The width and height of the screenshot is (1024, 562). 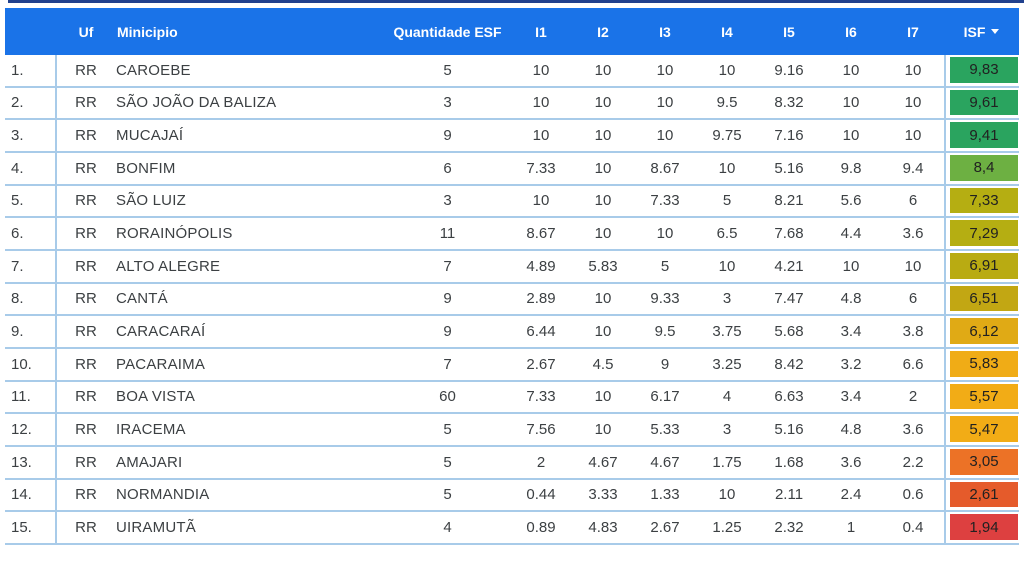 What do you see at coordinates (541, 266) in the screenshot?
I see `cell-i1: 4.89` at bounding box center [541, 266].